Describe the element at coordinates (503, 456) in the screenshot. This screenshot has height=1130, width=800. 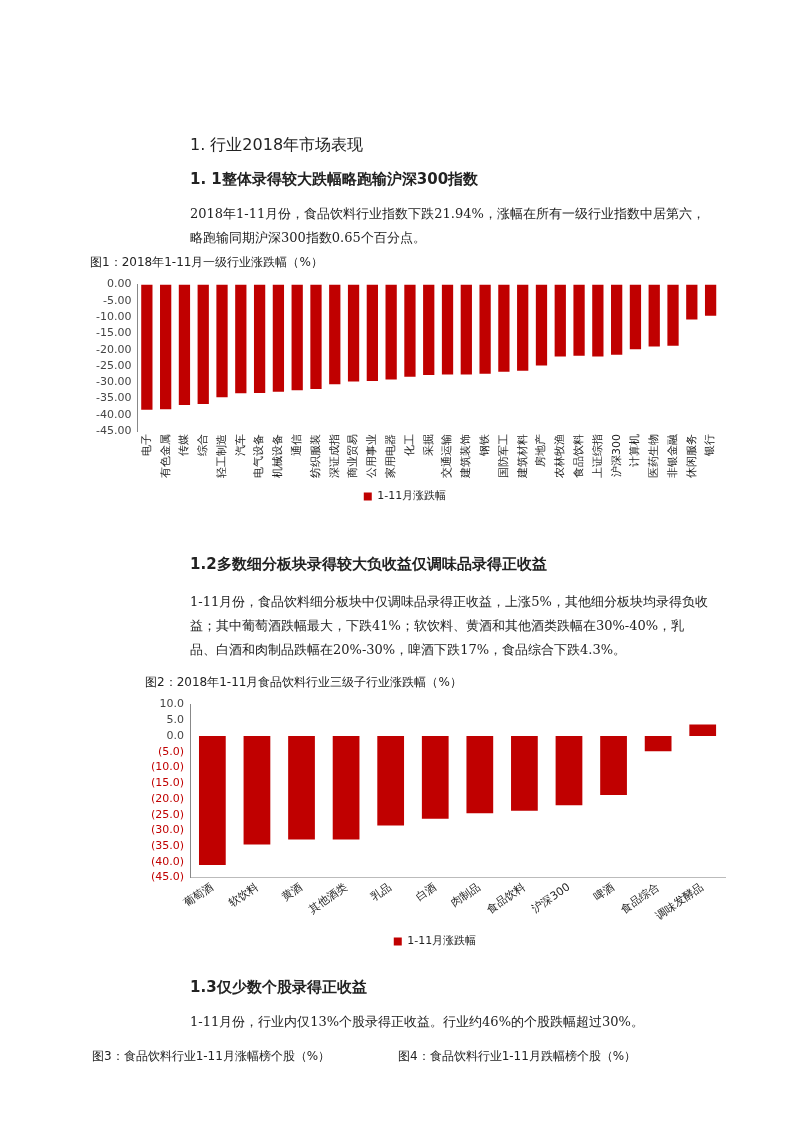
I see `x-tick-label: 国防军工` at that location.